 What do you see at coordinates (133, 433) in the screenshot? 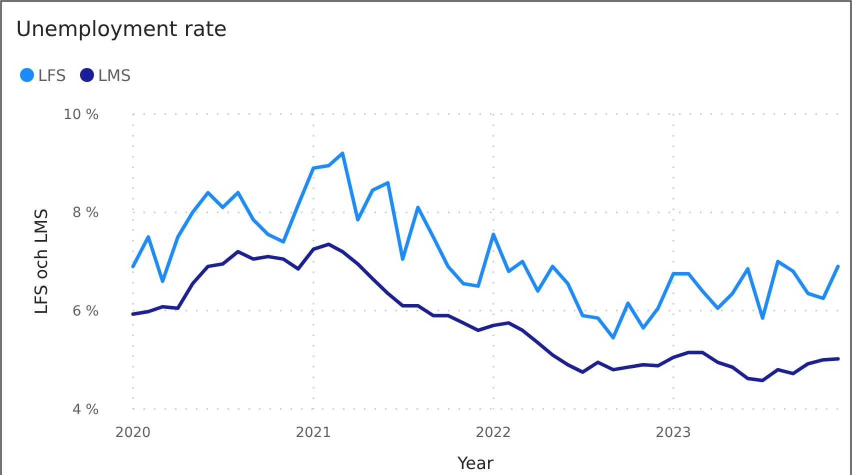
I see `x-tick-label: 2020` at bounding box center [133, 433].